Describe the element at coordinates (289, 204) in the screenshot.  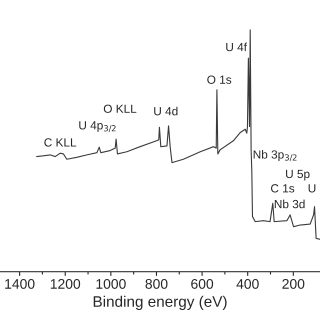
I see `annotation: Nb 3d` at that location.